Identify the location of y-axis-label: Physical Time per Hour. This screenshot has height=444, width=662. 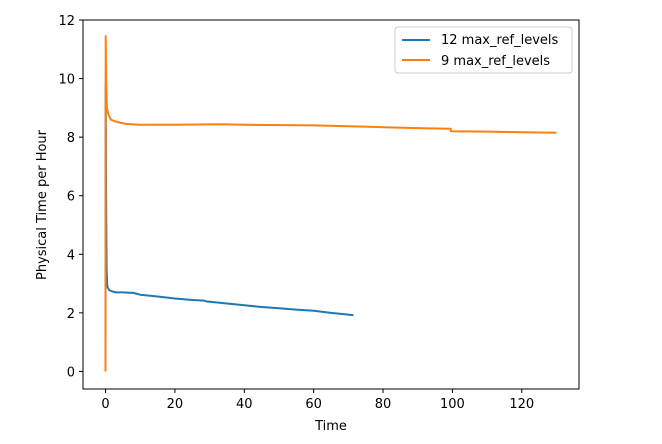
(42, 204).